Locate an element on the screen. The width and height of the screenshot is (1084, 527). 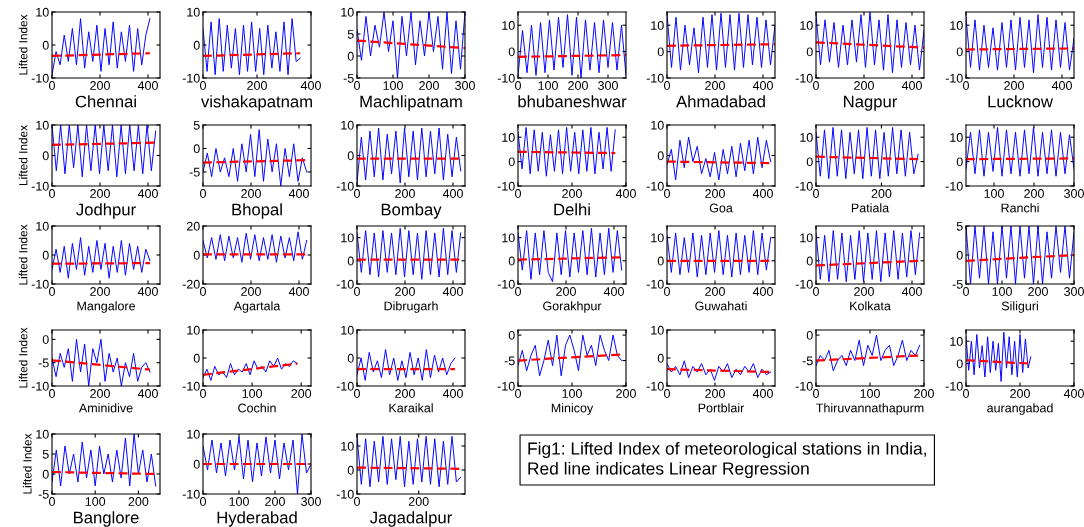
x-axis-title: Patiala is located at coordinates (870, 208).